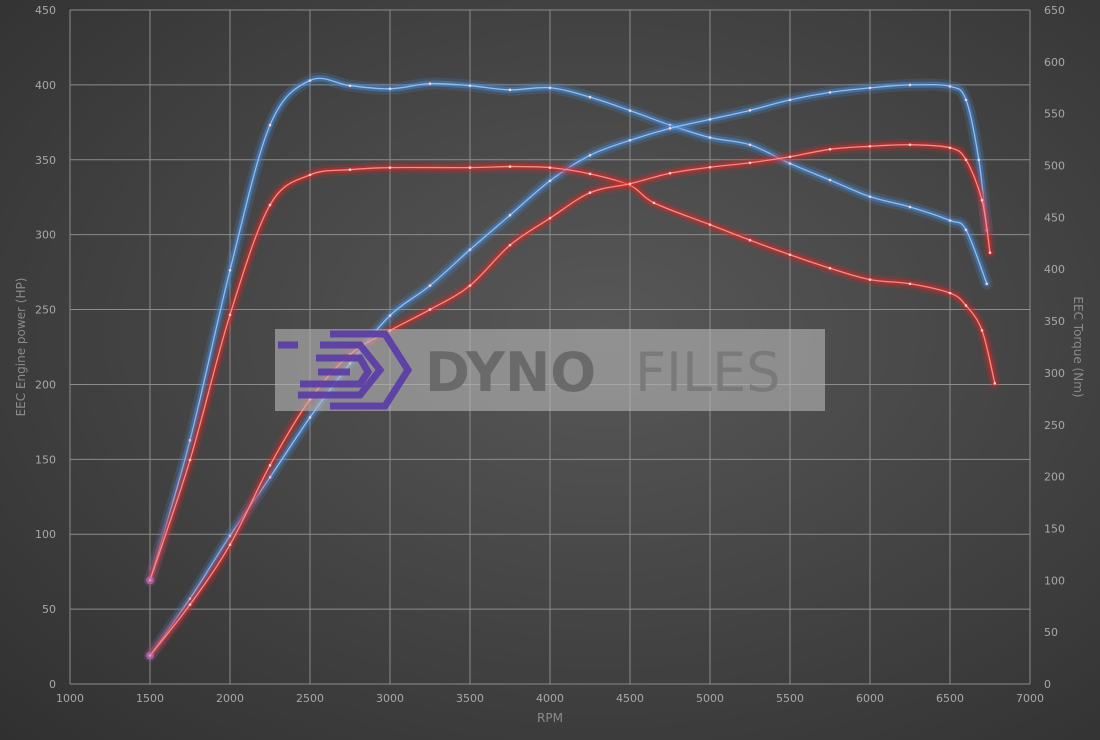 Image resolution: width=1100 pixels, height=740 pixels. What do you see at coordinates (45, 235) in the screenshot?
I see `y-left-tick-label: 300` at bounding box center [45, 235].